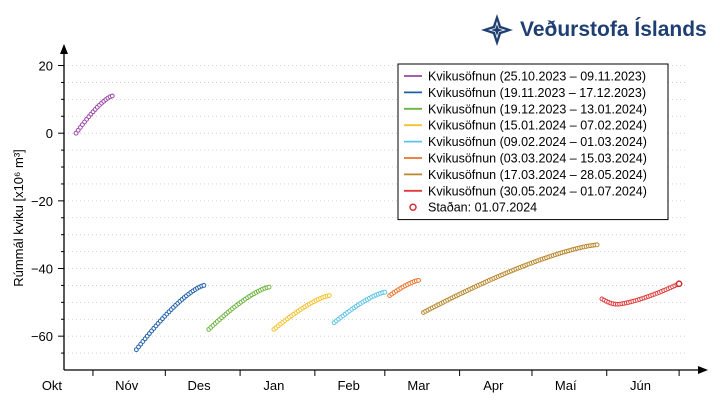 The width and height of the screenshot is (720, 408). Describe the element at coordinates (566, 385) in the screenshot. I see `x-tick-label: Maí` at that location.